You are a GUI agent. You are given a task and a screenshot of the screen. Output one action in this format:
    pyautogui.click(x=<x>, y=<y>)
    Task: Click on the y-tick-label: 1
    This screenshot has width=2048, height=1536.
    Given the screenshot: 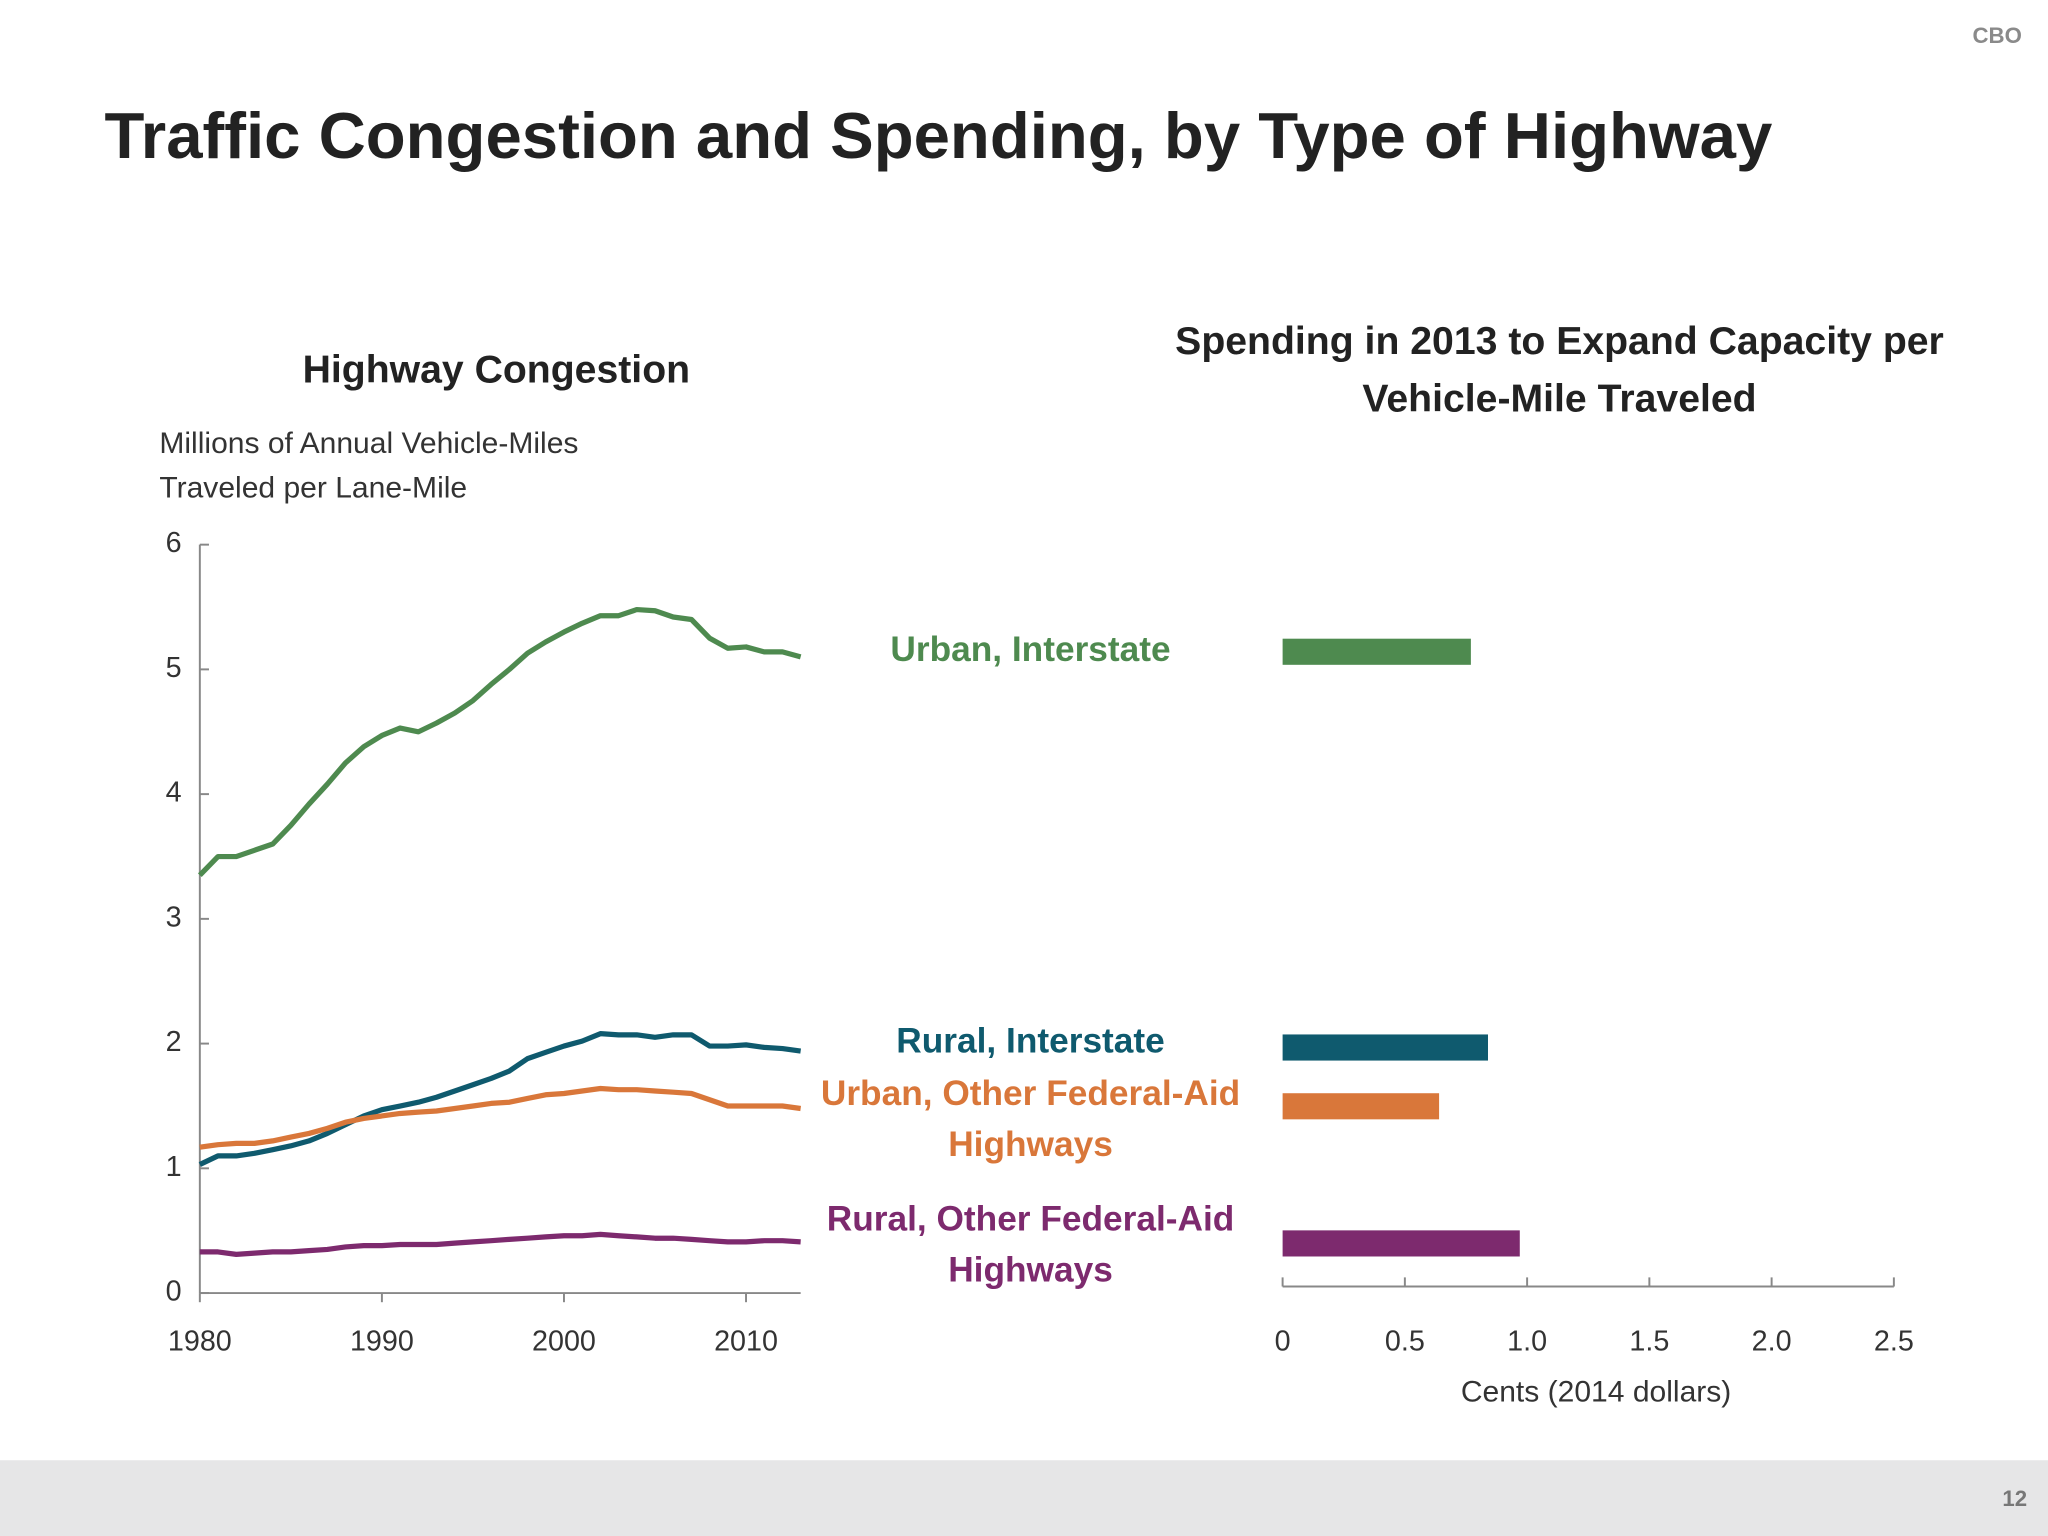 What is the action you would take?
    pyautogui.click(x=174, y=1167)
    